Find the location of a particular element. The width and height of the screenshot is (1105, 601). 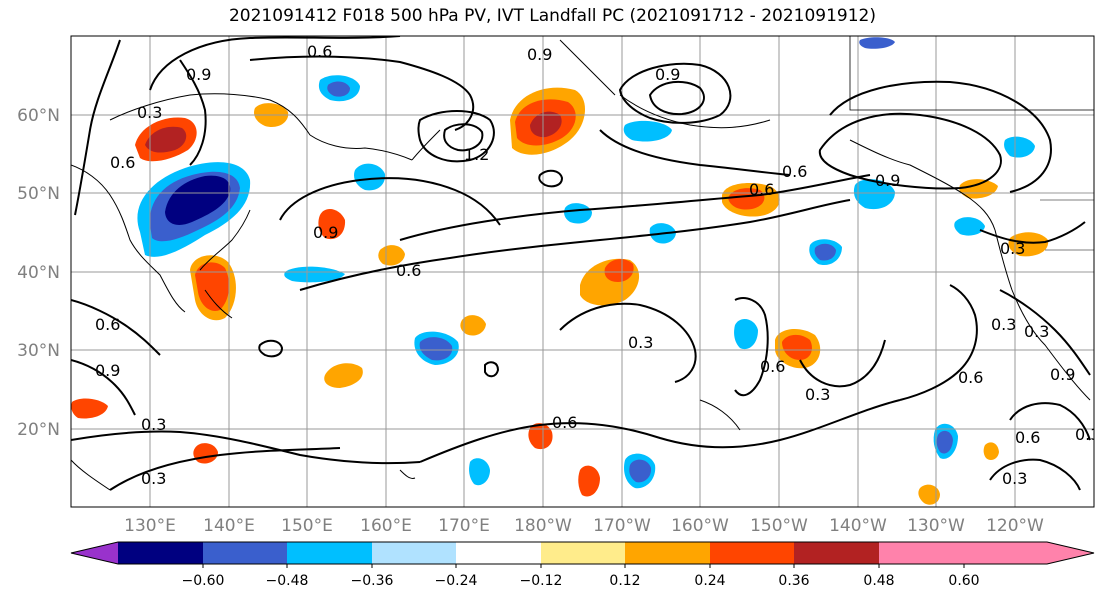

lon-label: 140°E is located at coordinates (229, 526).